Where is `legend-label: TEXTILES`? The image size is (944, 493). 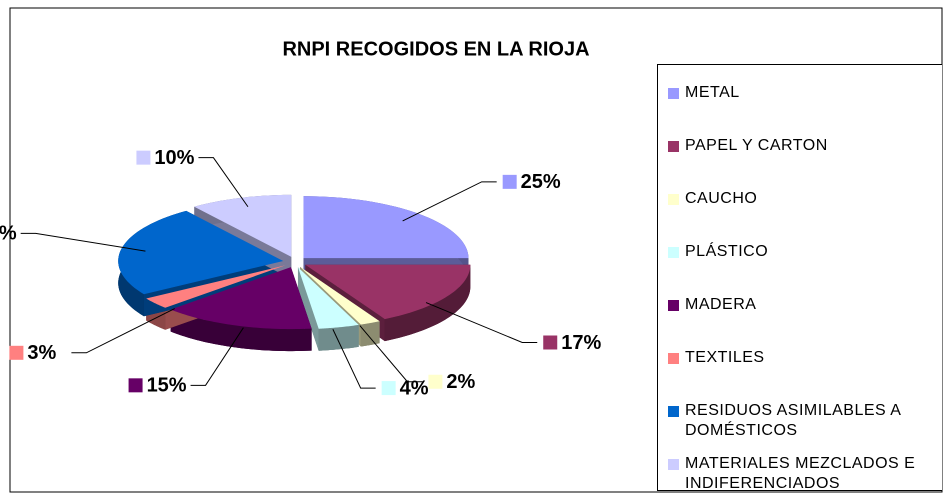
legend-label: TEXTILES is located at coordinates (725, 357).